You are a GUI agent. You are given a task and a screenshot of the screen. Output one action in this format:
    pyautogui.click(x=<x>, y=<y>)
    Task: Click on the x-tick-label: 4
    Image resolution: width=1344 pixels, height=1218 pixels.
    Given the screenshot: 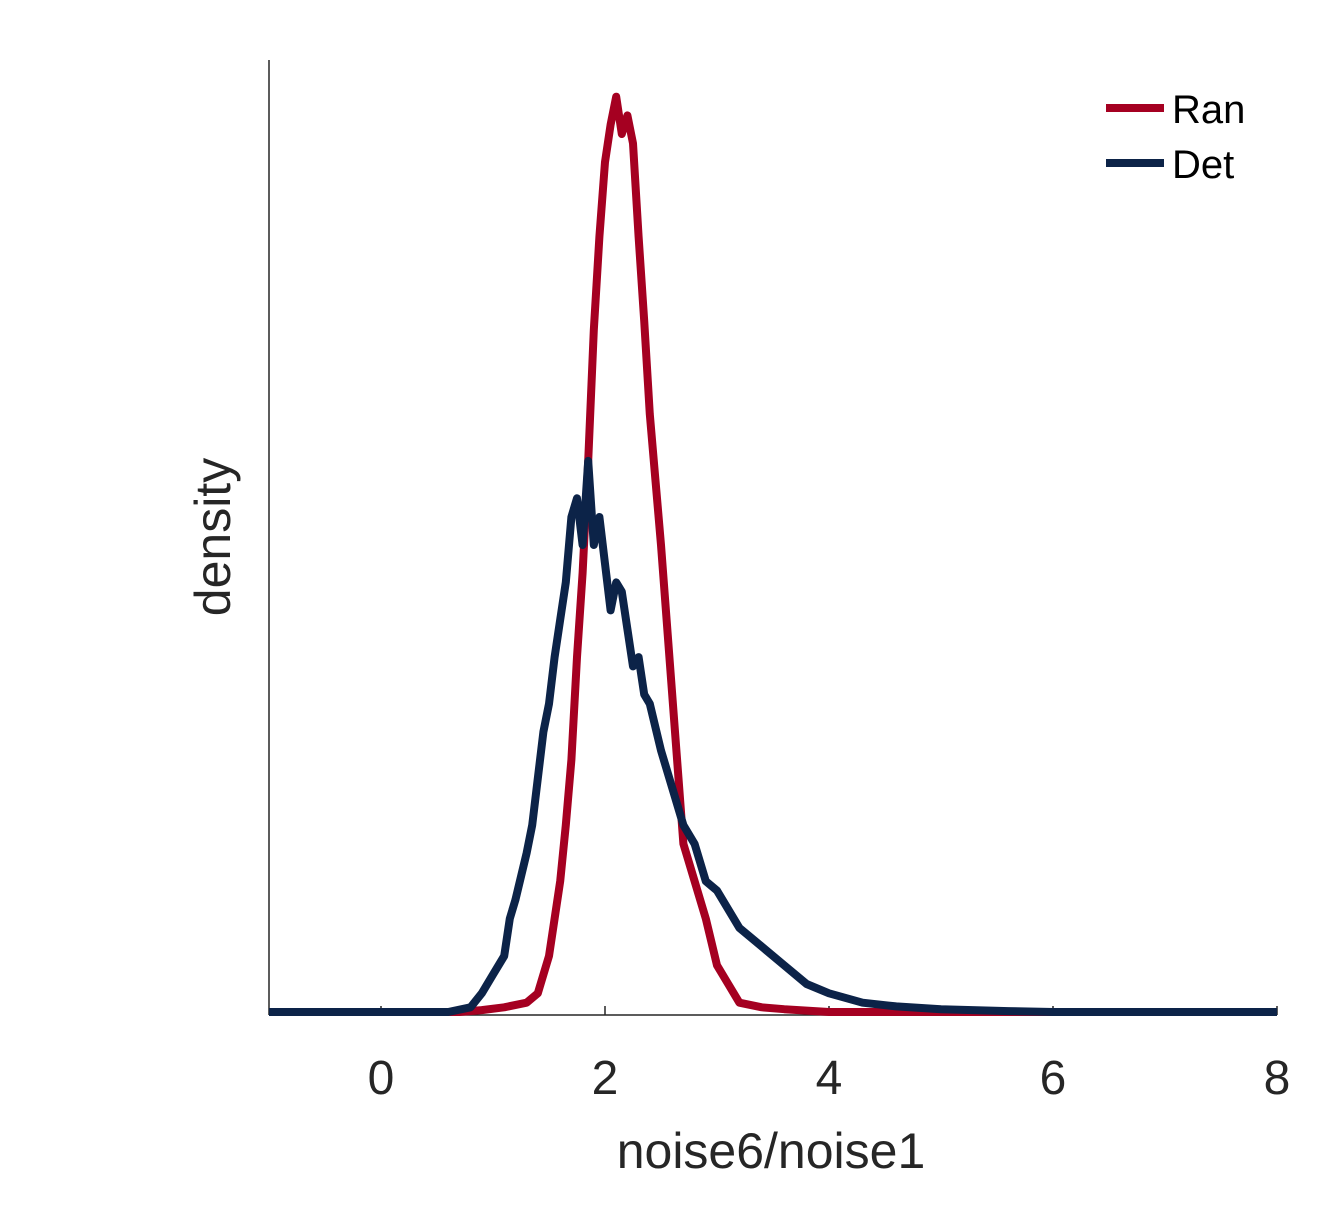 What is the action you would take?
    pyautogui.click(x=829, y=1078)
    